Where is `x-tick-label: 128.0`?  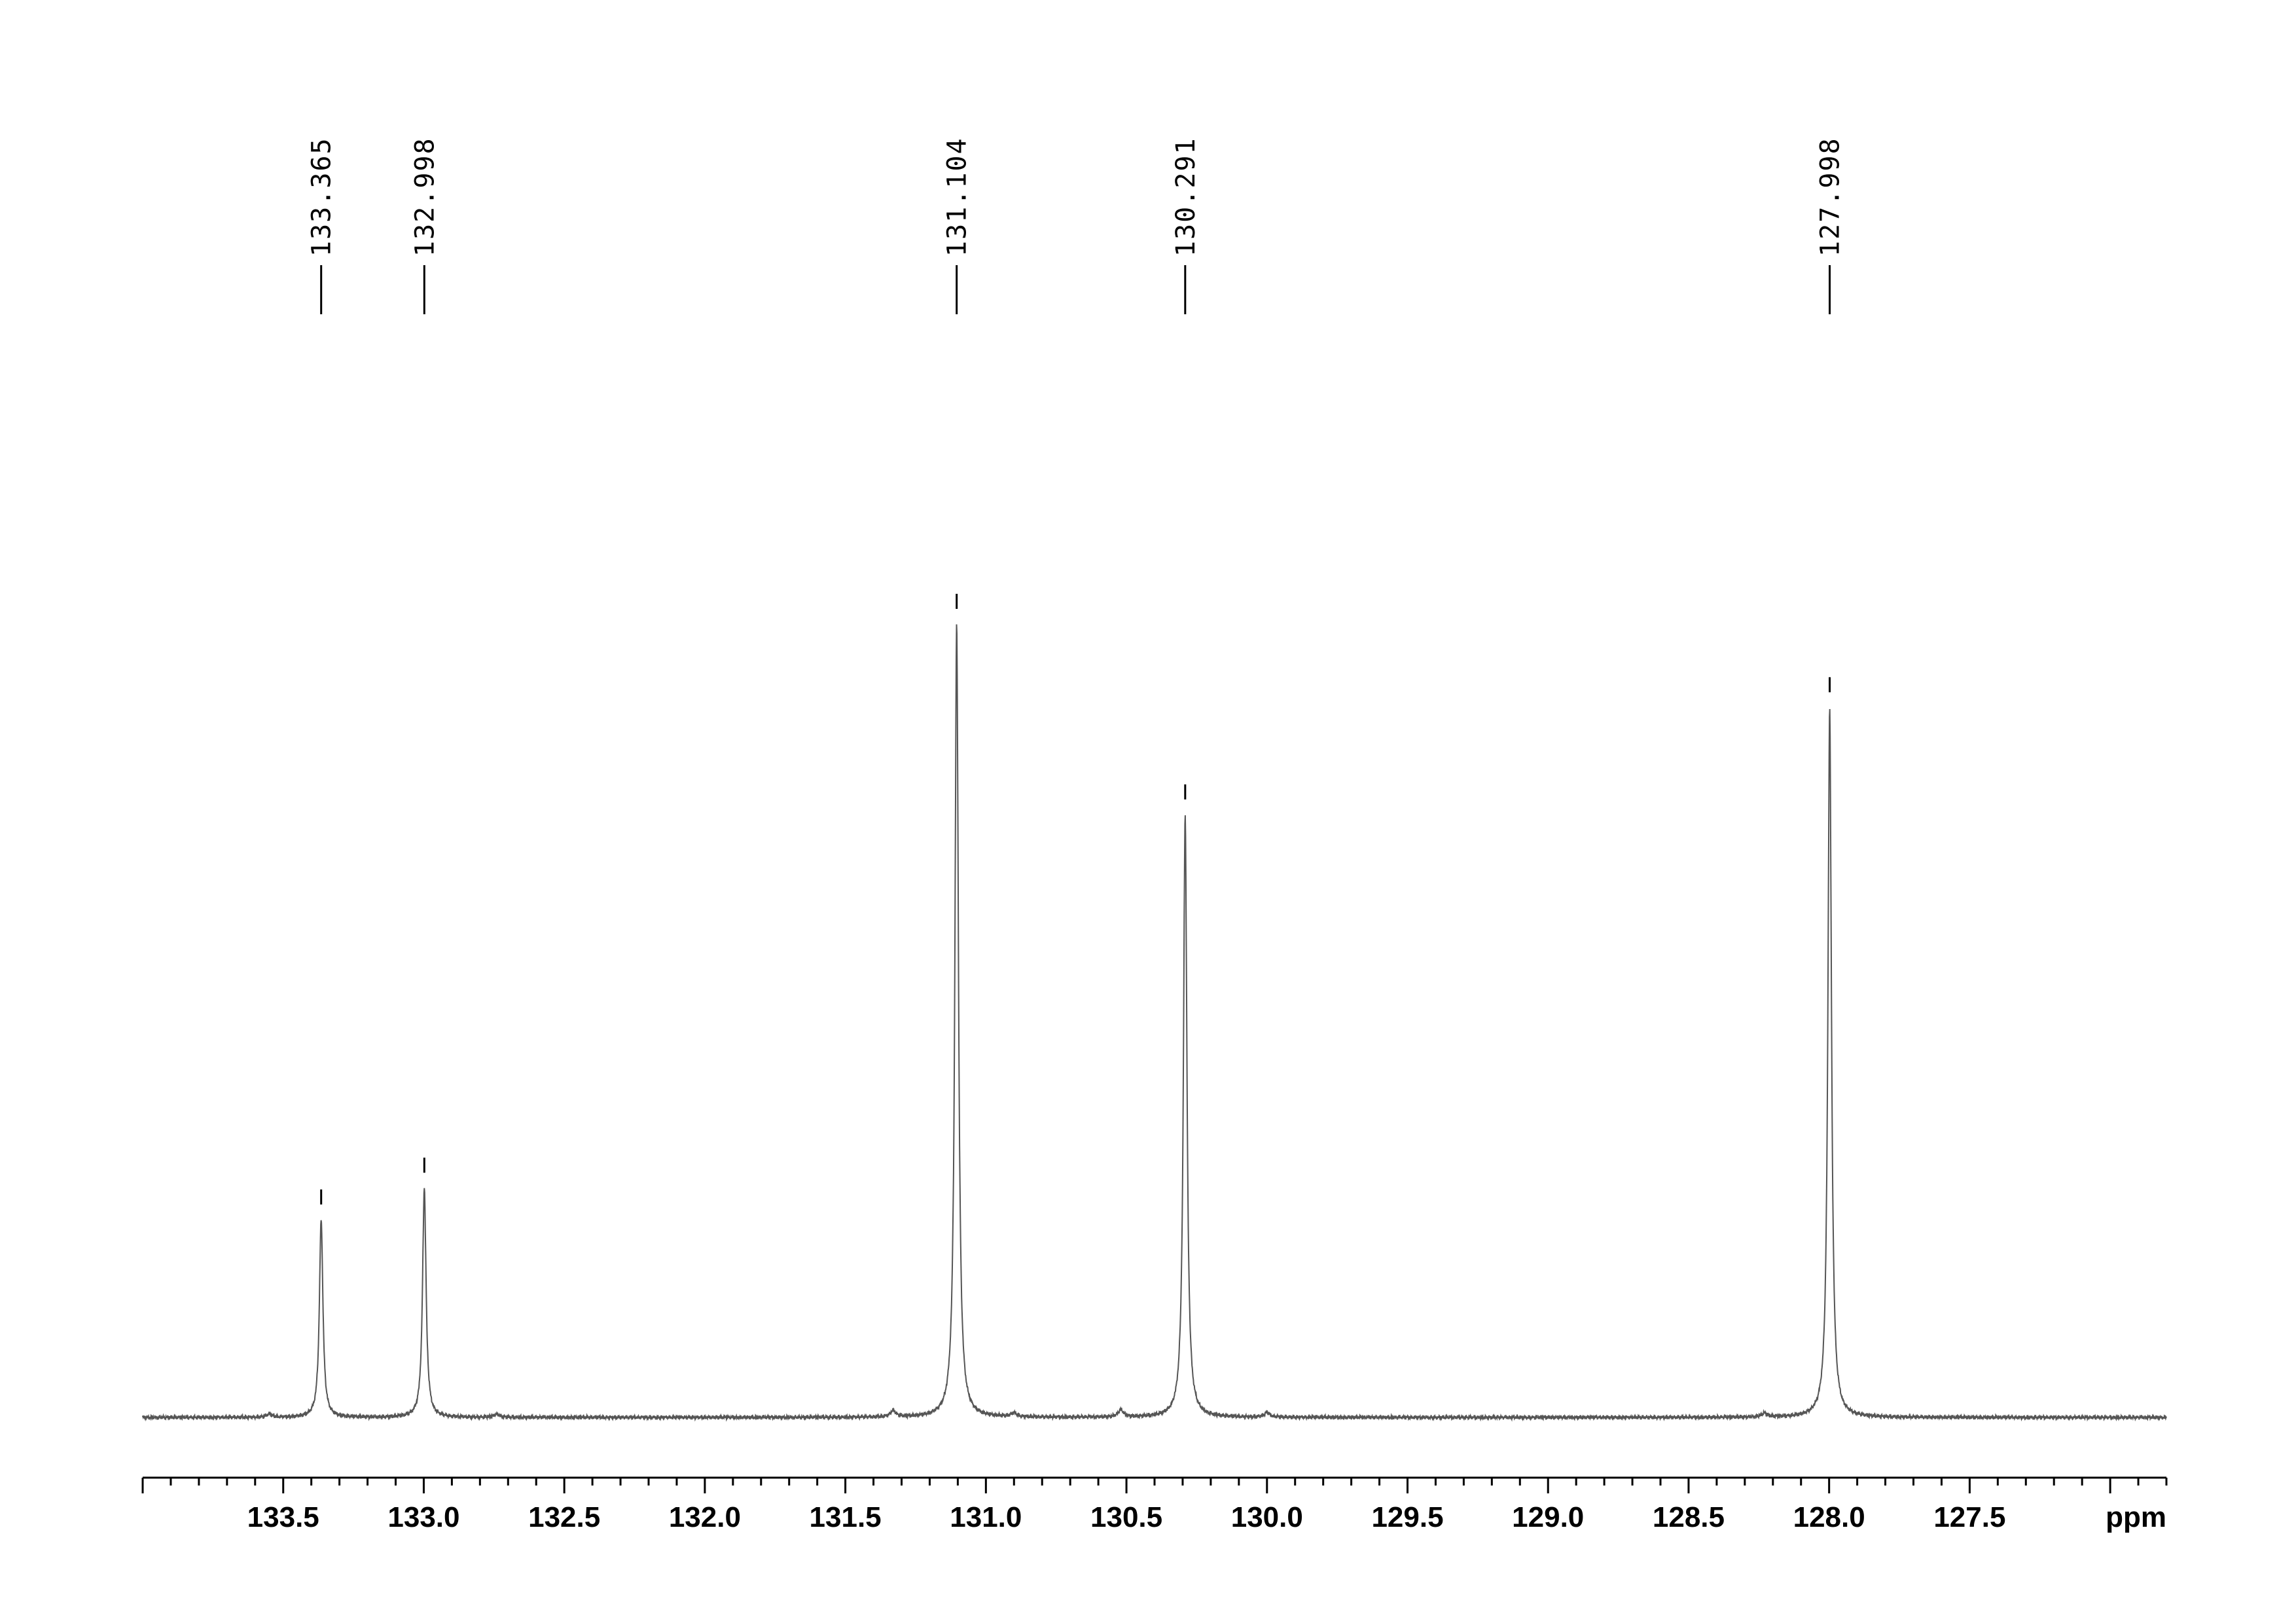
x-tick-label: 128.0 is located at coordinates (1829, 1517).